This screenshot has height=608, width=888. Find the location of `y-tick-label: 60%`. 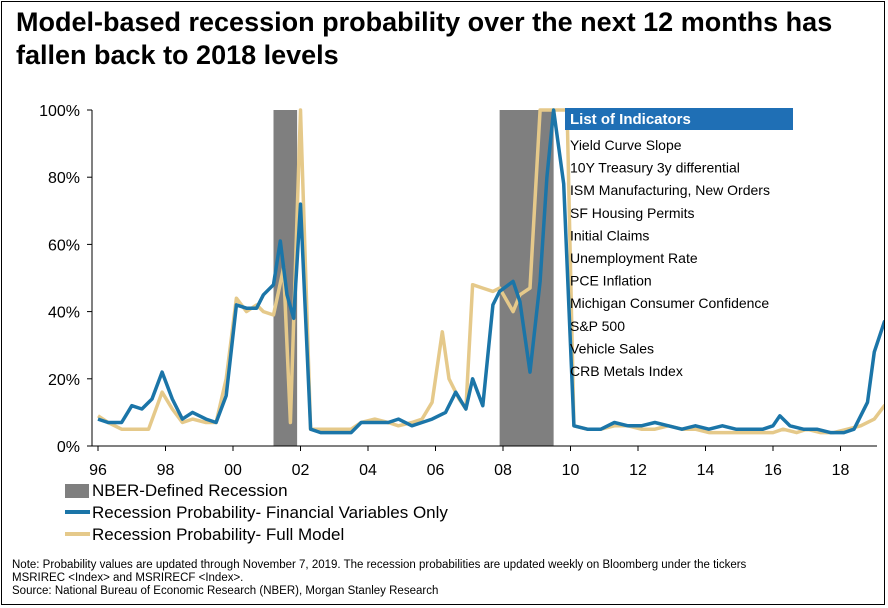

y-tick-label: 60% is located at coordinates (64, 245).